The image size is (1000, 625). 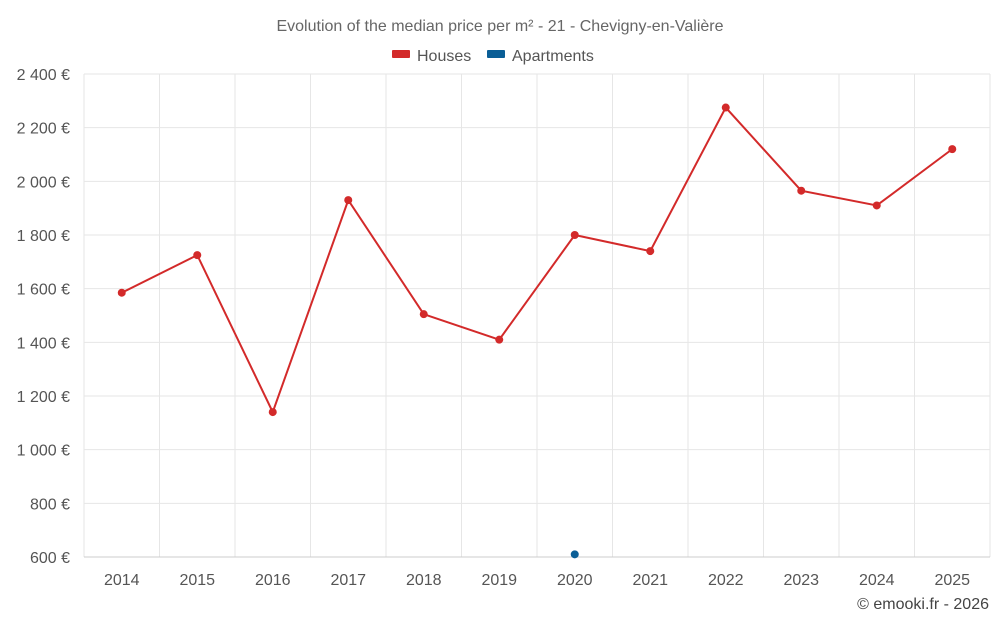 What do you see at coordinates (499, 339) in the screenshot?
I see `houses-point-2019` at bounding box center [499, 339].